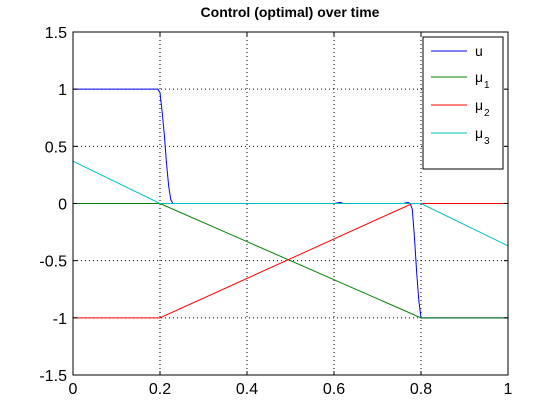 The image size is (560, 420). I want to click on x-tick-label: 0.2, so click(160, 389).